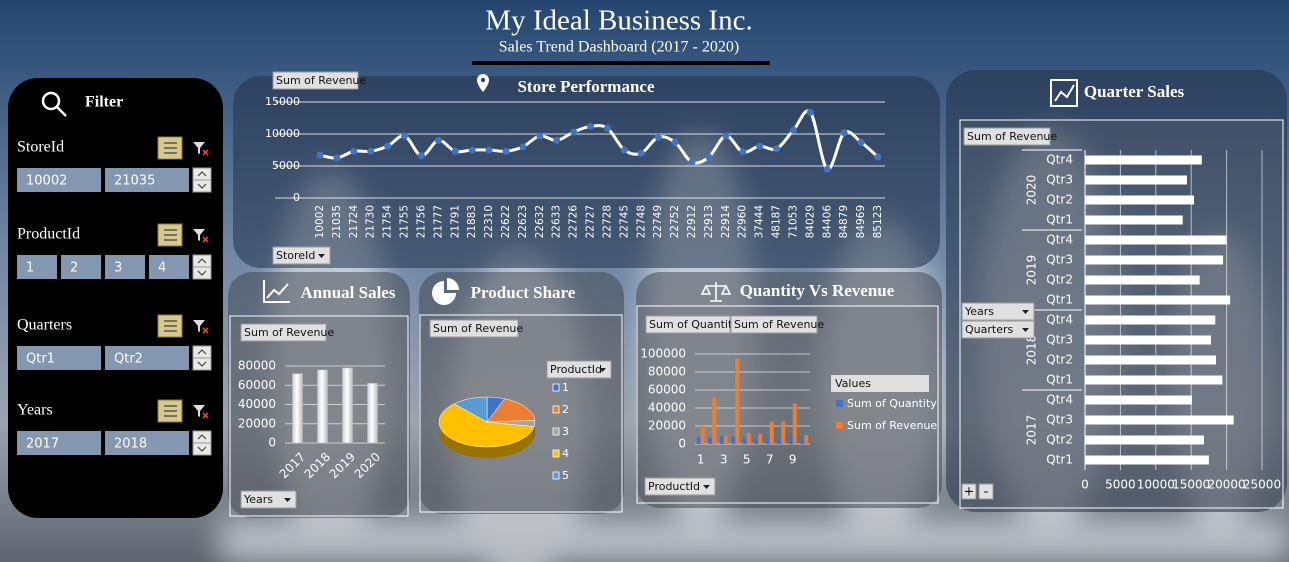 This screenshot has height=562, width=1289. What do you see at coordinates (59, 443) in the screenshot?
I see `slicer-item: 2017` at bounding box center [59, 443].